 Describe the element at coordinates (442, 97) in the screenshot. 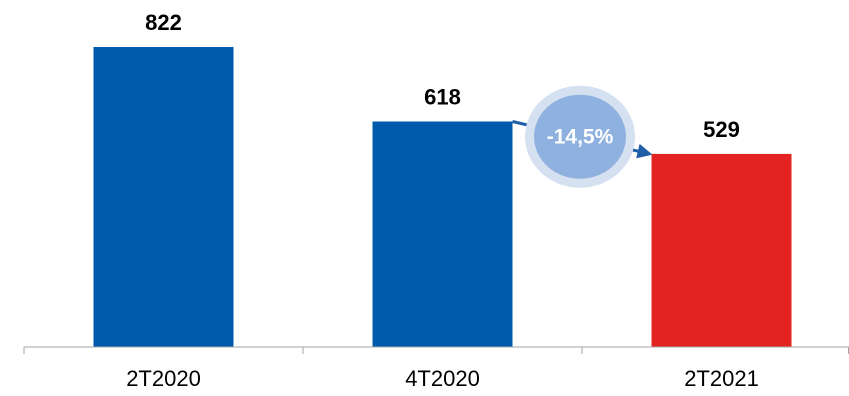

I see `data-label-4T2020: 618` at that location.